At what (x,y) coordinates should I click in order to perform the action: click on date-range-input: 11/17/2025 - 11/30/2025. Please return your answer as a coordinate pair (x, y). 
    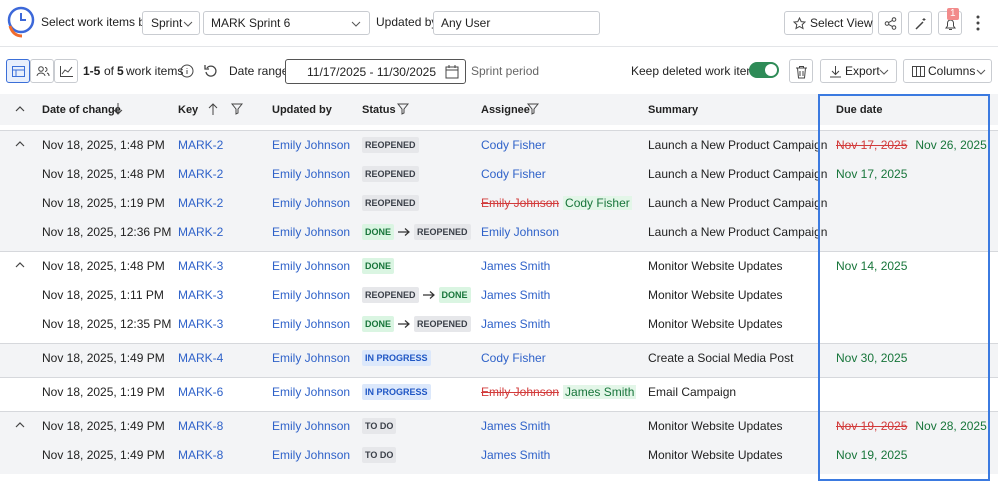
    Looking at the image, I should click on (375, 71).